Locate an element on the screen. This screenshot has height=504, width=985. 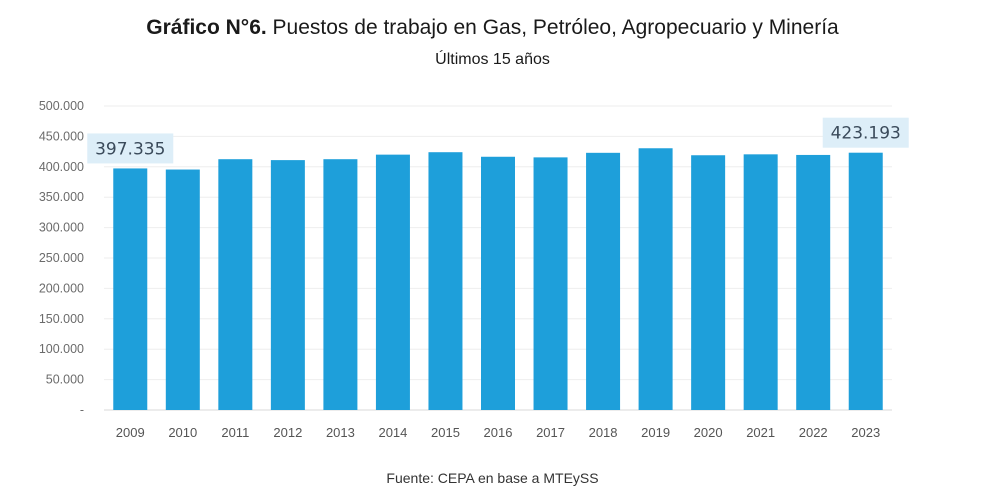
x-tick-label: 2010 is located at coordinates (182, 432).